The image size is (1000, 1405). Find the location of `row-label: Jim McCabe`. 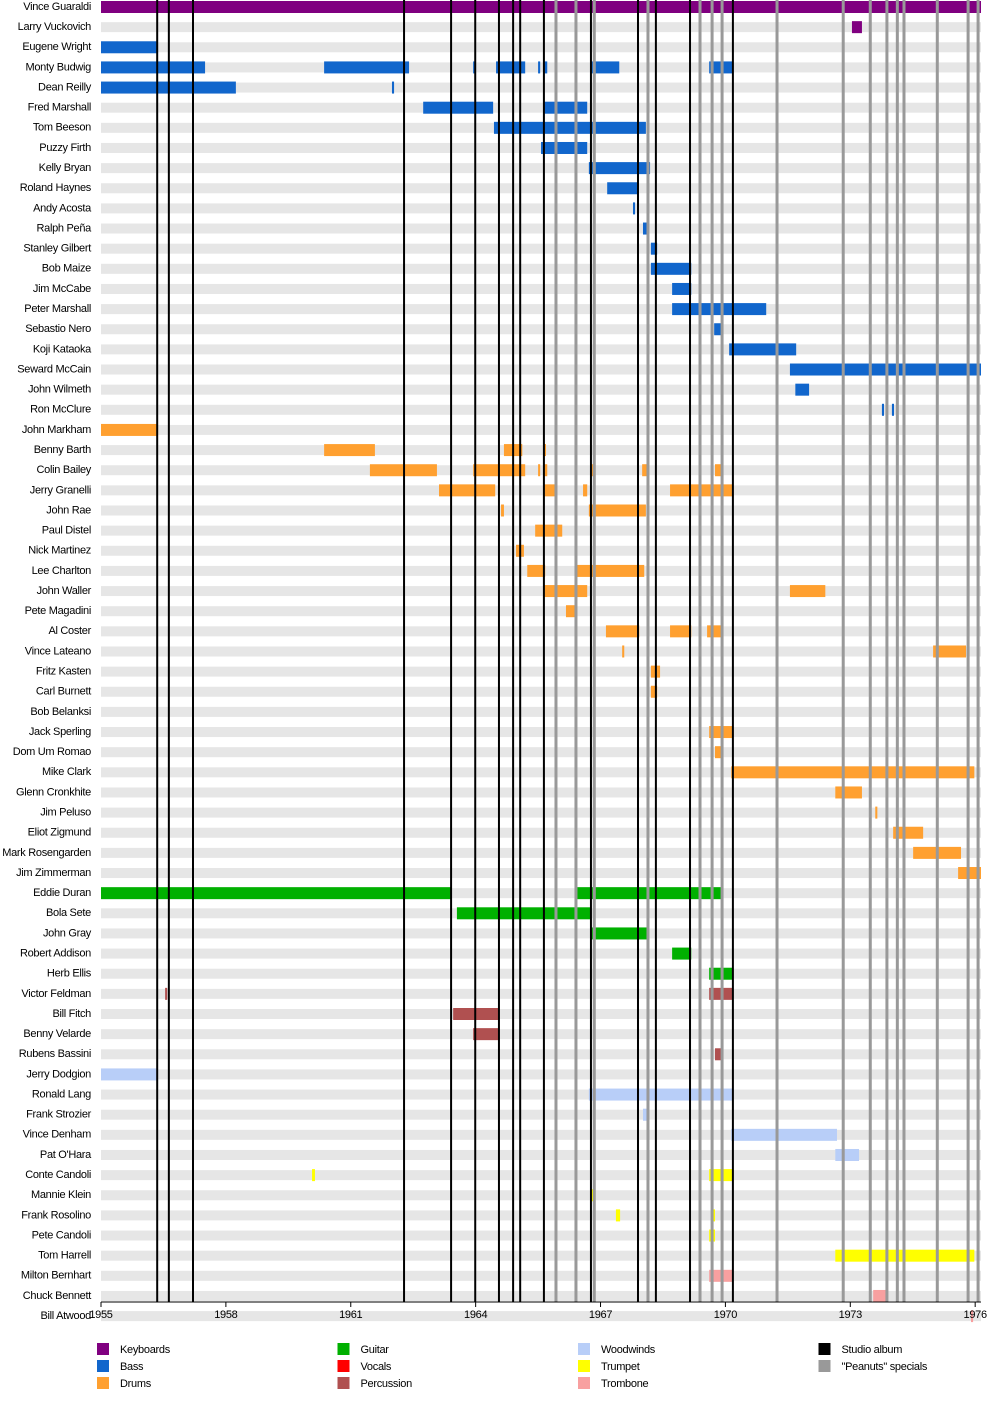

row-label: Jim McCabe is located at coordinates (62, 289).